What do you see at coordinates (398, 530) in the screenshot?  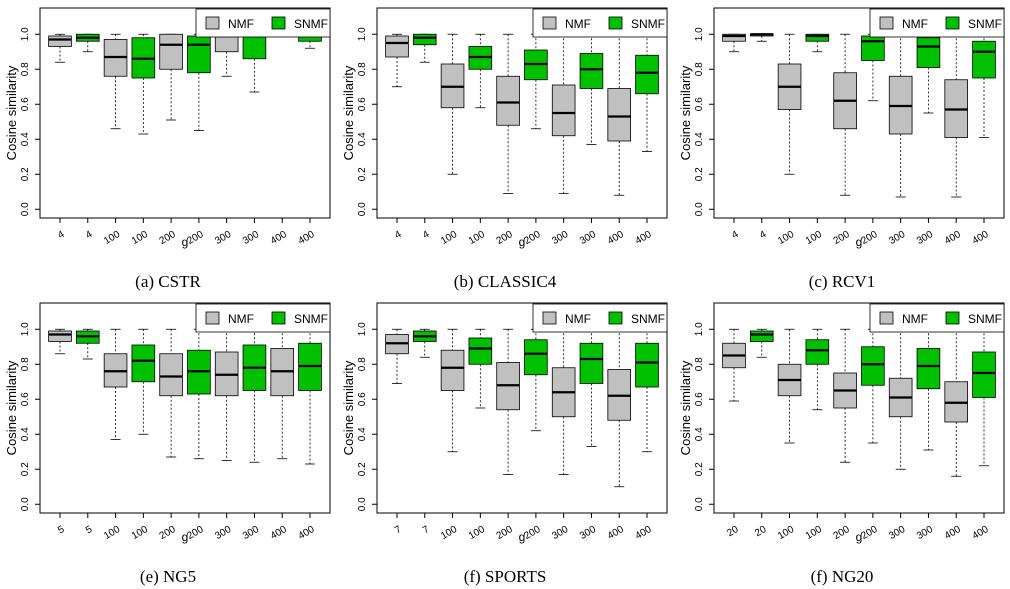 I see `x-tick-label: 7` at bounding box center [398, 530].